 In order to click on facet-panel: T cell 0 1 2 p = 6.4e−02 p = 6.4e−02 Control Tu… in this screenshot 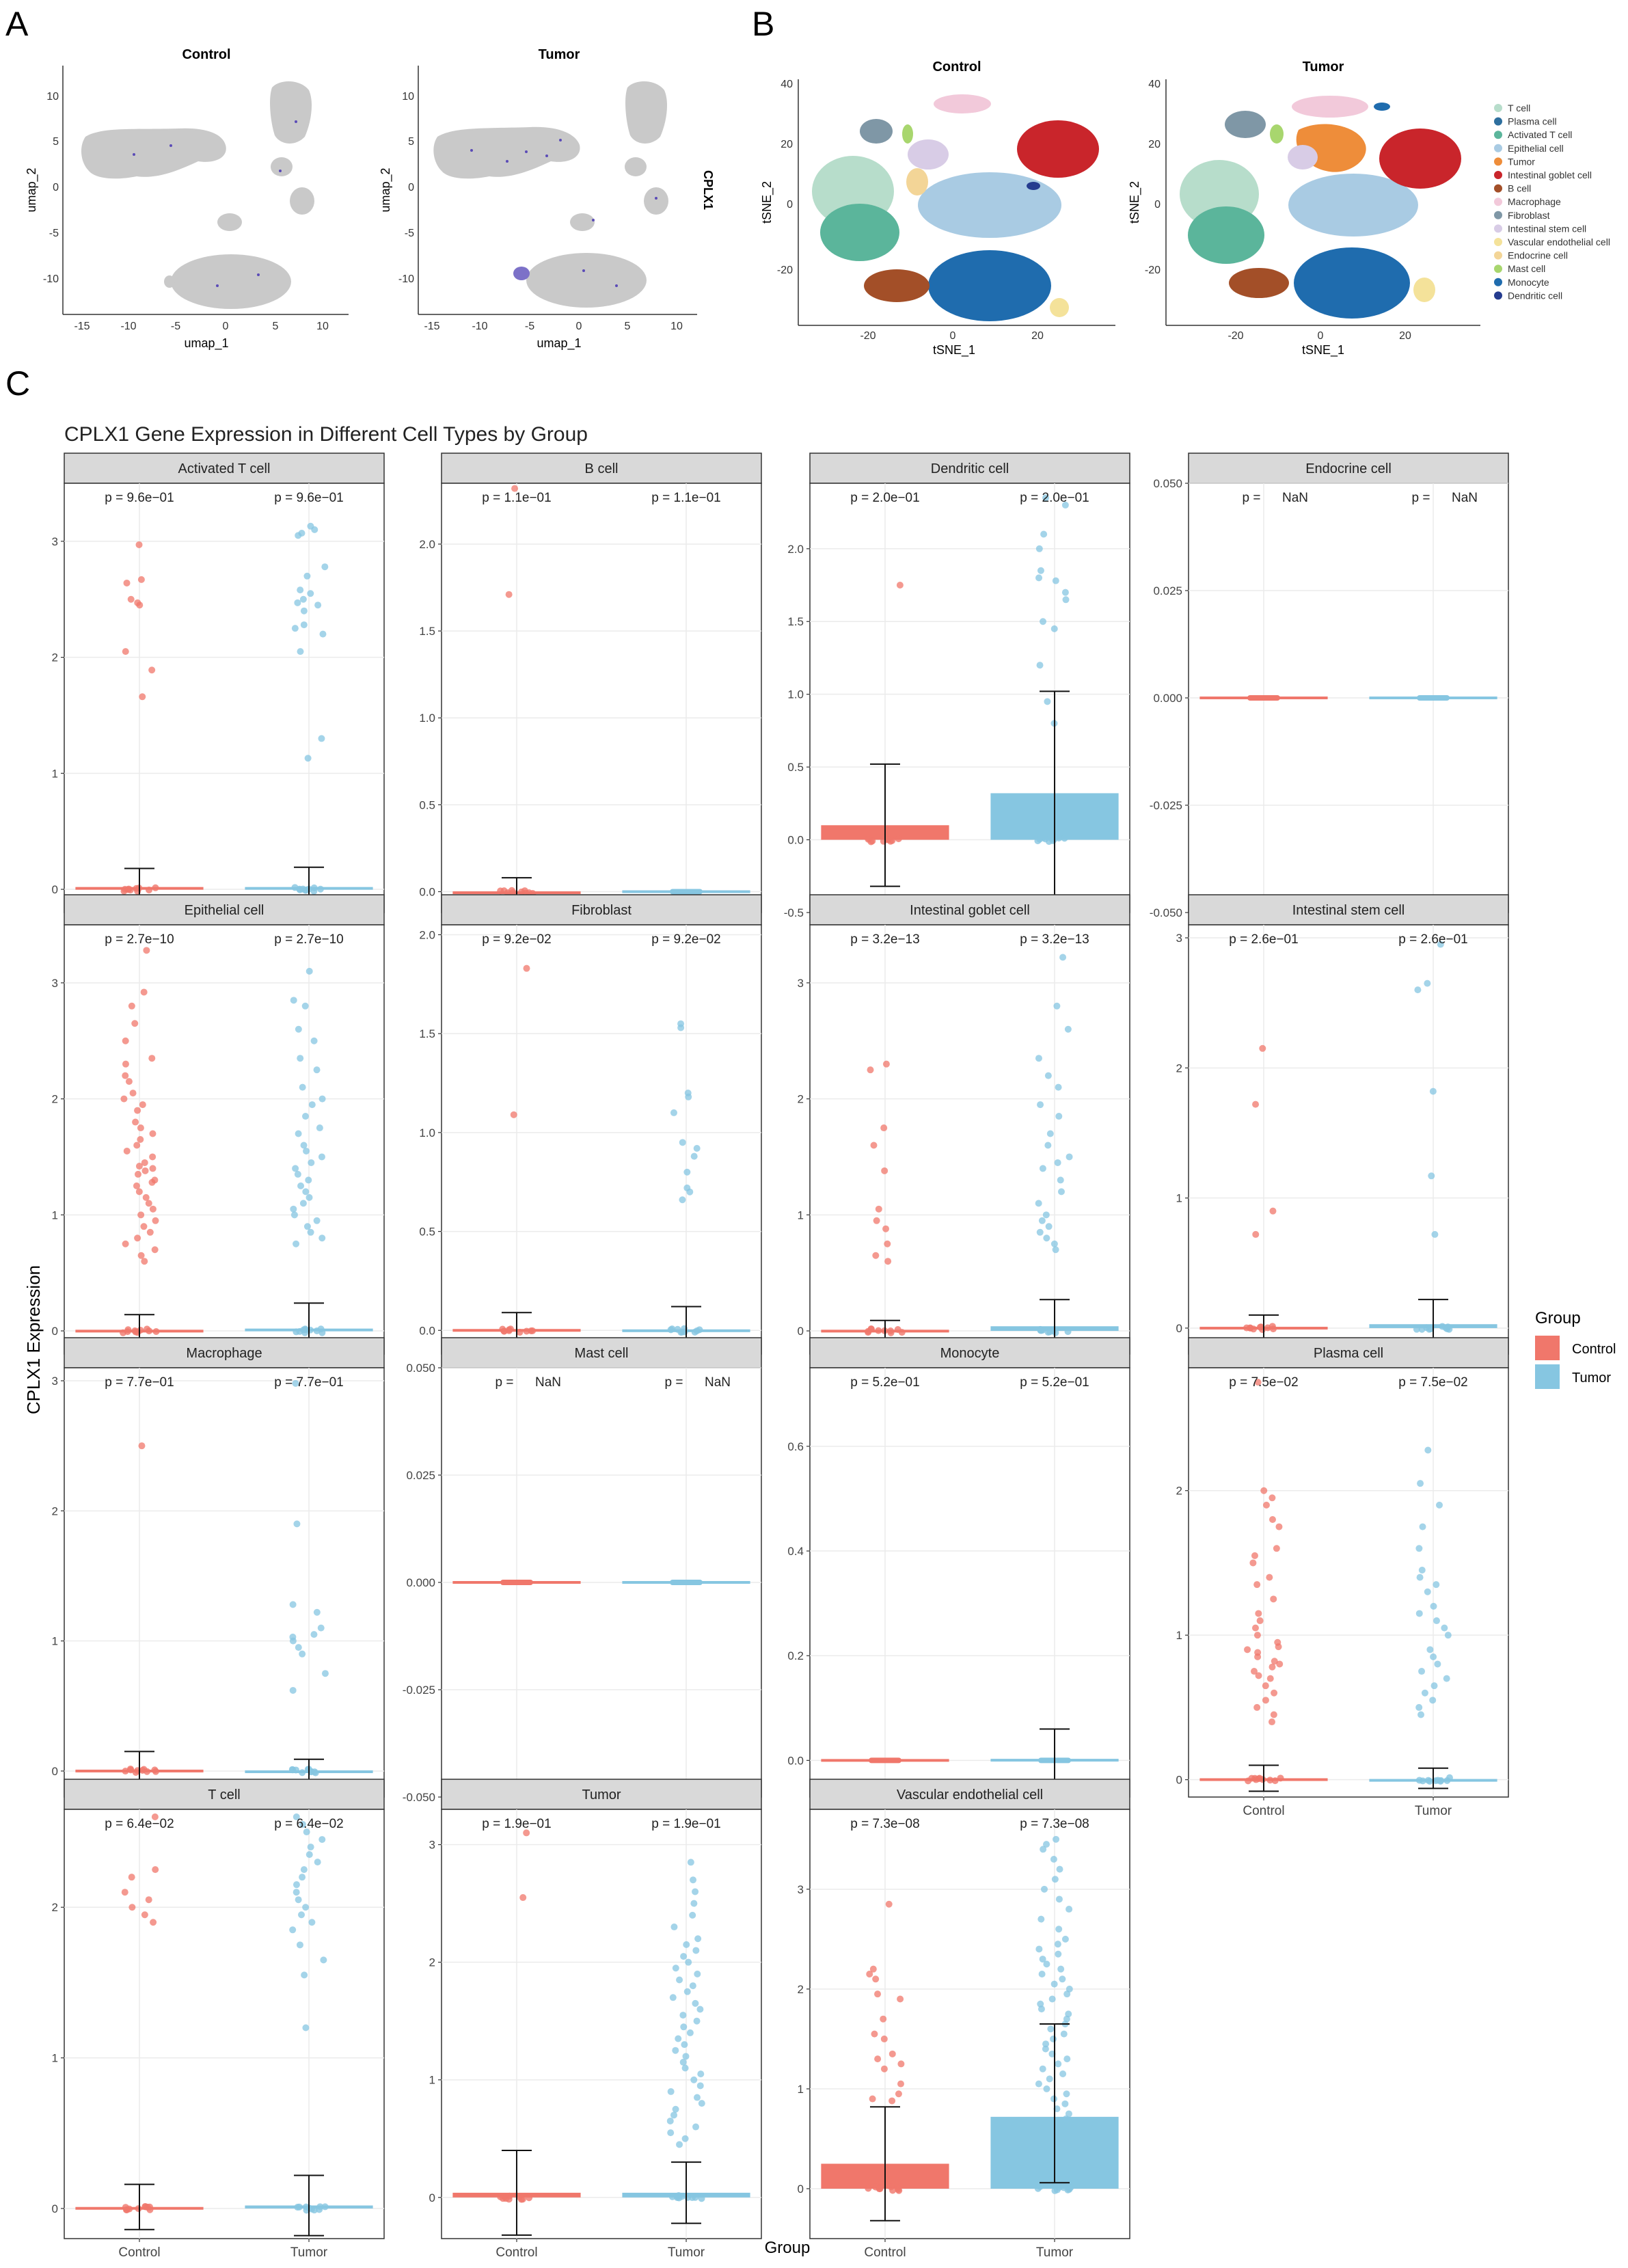, I will do `click(218, 2019)`.